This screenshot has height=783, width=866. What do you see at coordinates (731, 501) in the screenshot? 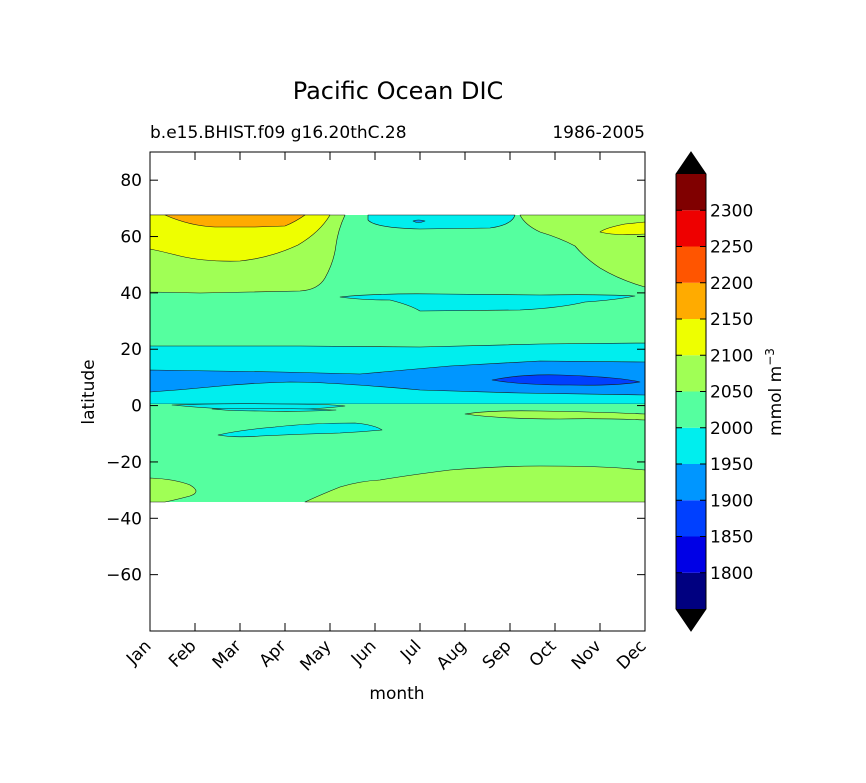
I see `colorbar-tick-label: 1900` at bounding box center [731, 501].